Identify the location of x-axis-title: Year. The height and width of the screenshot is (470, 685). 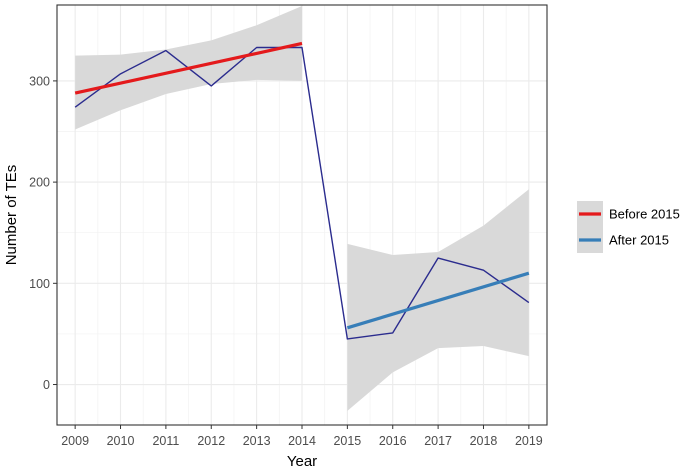
(302, 461).